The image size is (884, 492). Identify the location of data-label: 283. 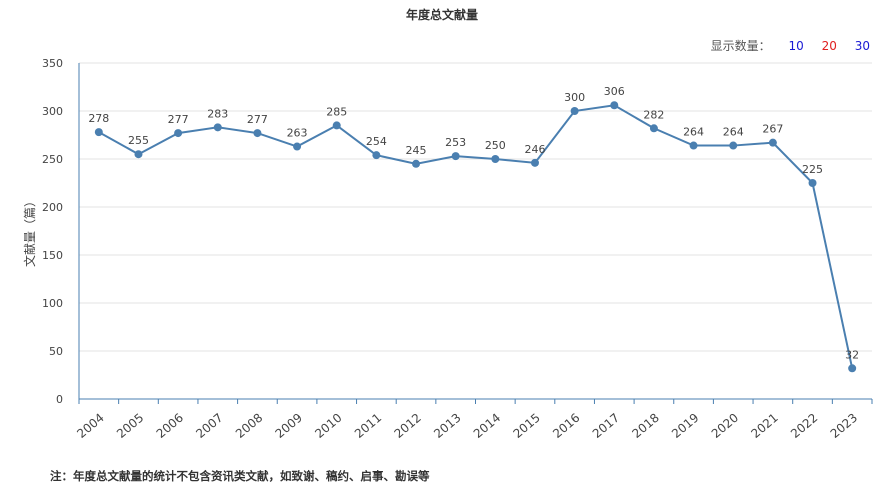
(217, 113).